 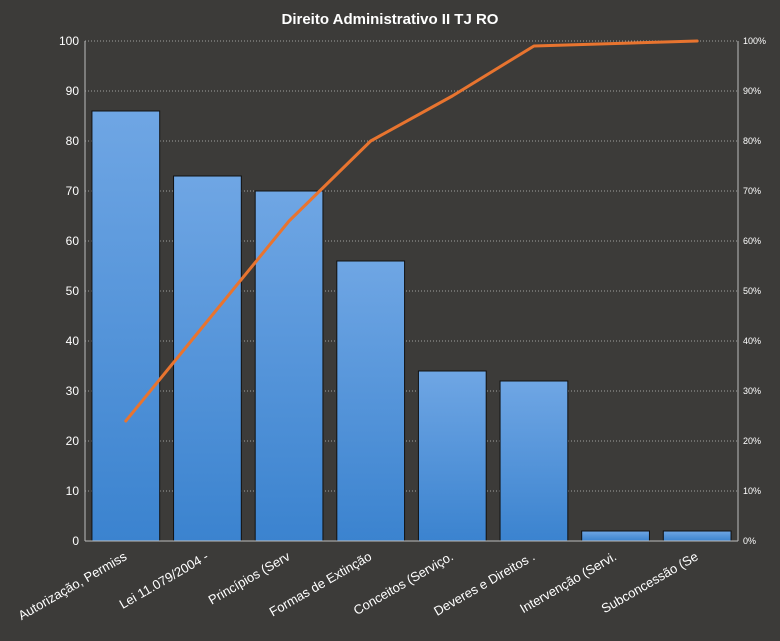 I want to click on y-tick-label: 60, so click(x=73, y=241).